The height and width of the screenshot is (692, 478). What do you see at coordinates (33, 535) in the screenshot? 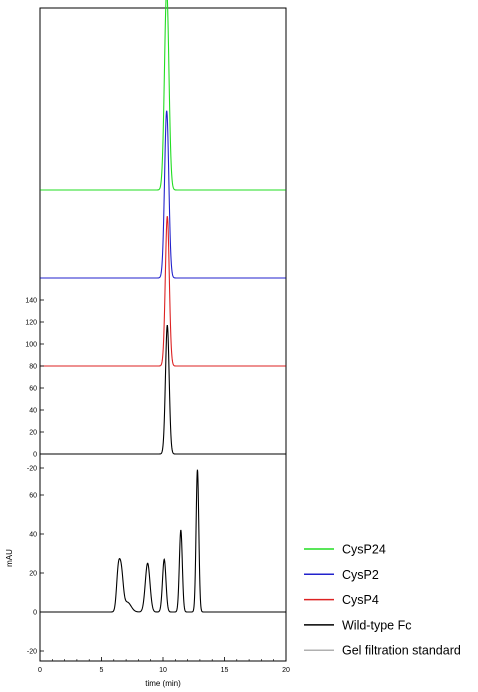
I see `lower-y-tick-label: 40` at bounding box center [33, 535].